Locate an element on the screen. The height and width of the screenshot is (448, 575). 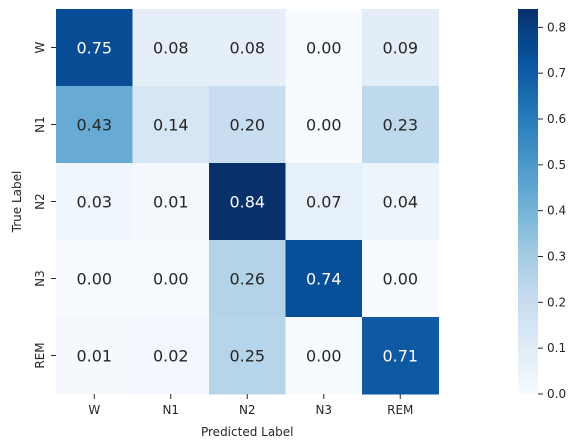
y-axis-ticks: W N1 N2 N3 REM is located at coordinates (44, 205).